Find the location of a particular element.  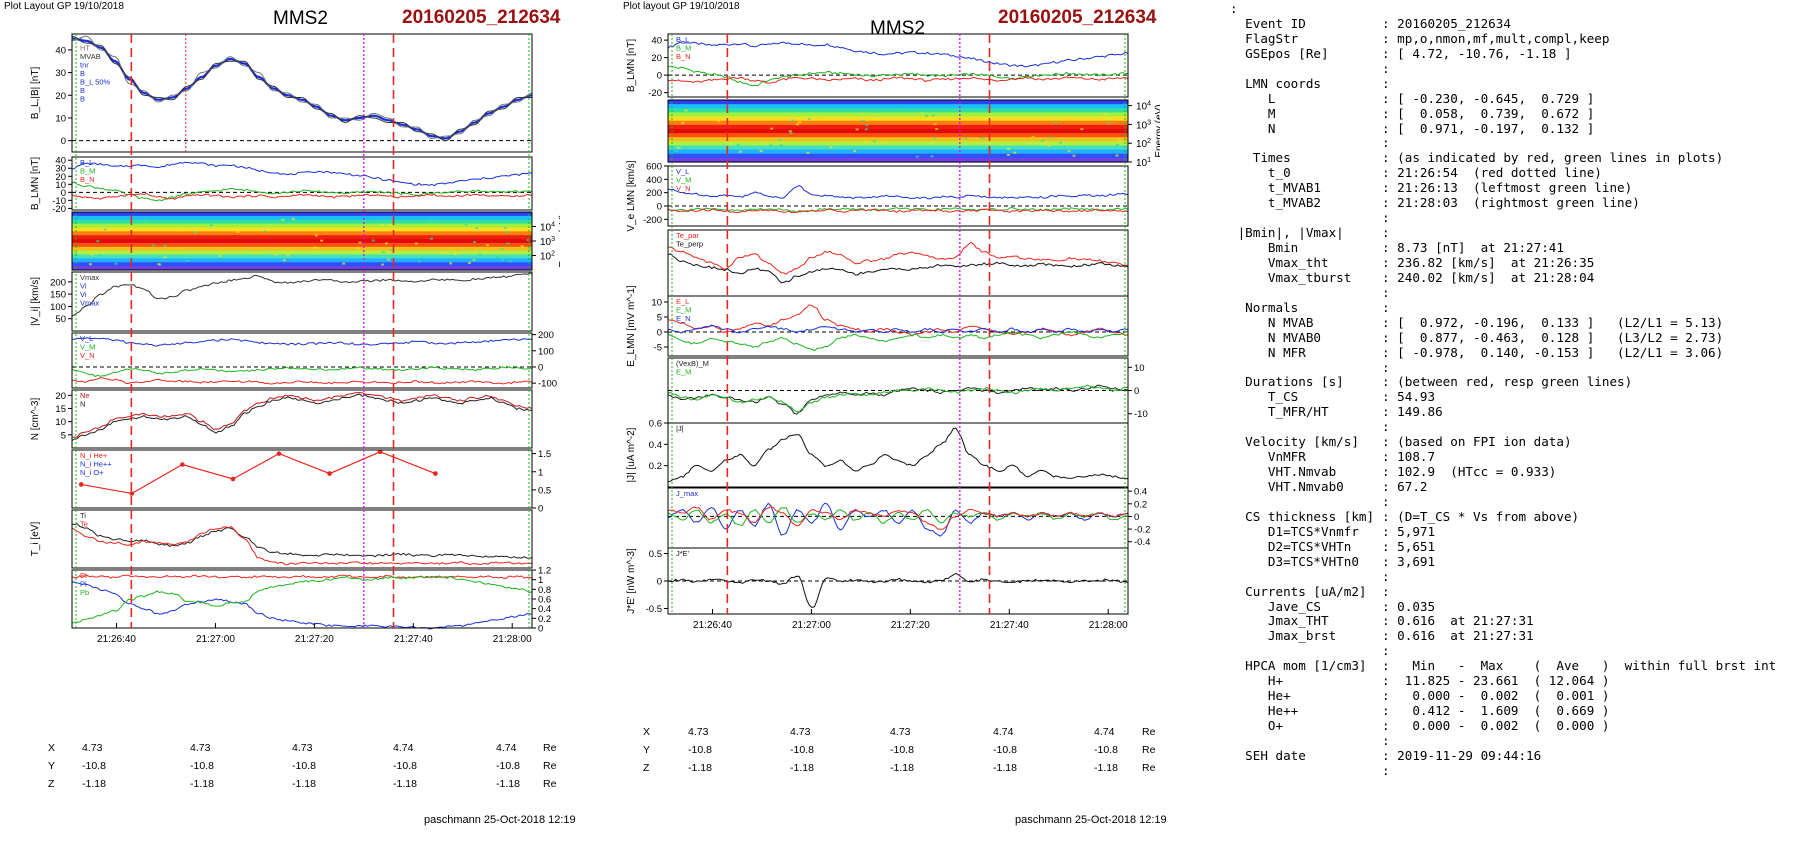

x-tick-label: 21:27:20 is located at coordinates (910, 625).